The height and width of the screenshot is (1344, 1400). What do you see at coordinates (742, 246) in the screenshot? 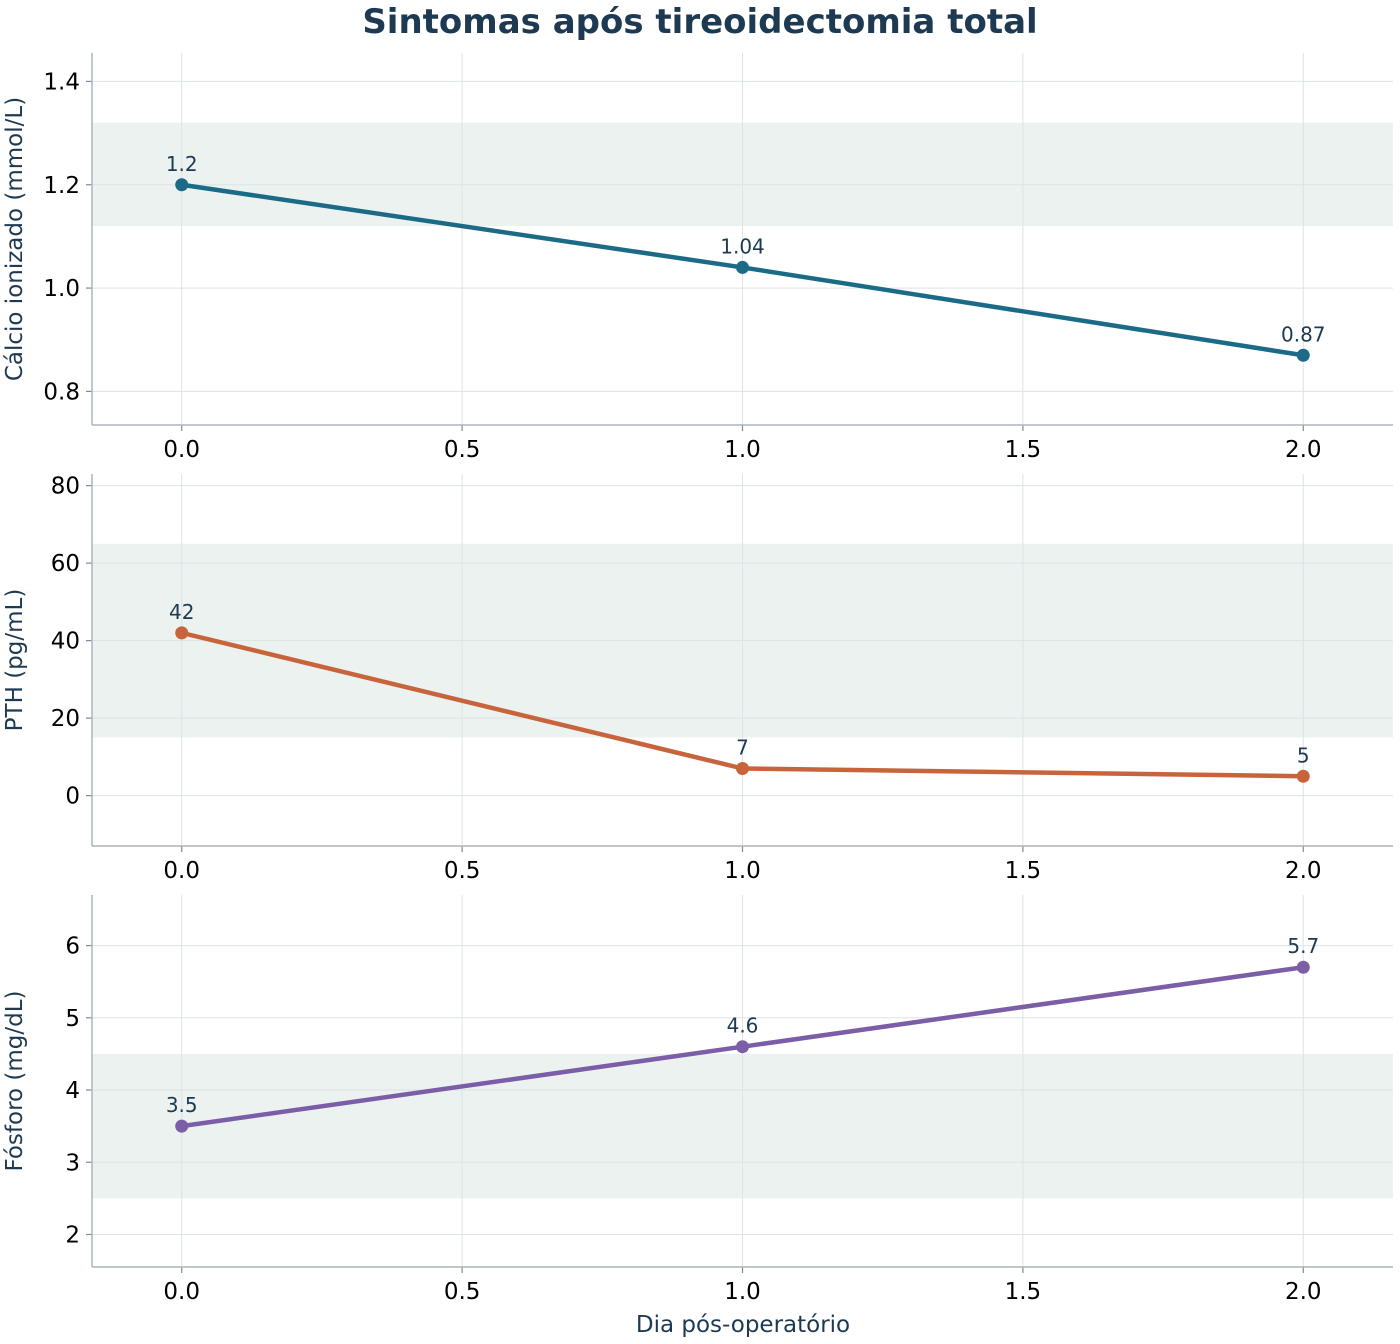
I see `data-label: 1.04` at bounding box center [742, 246].